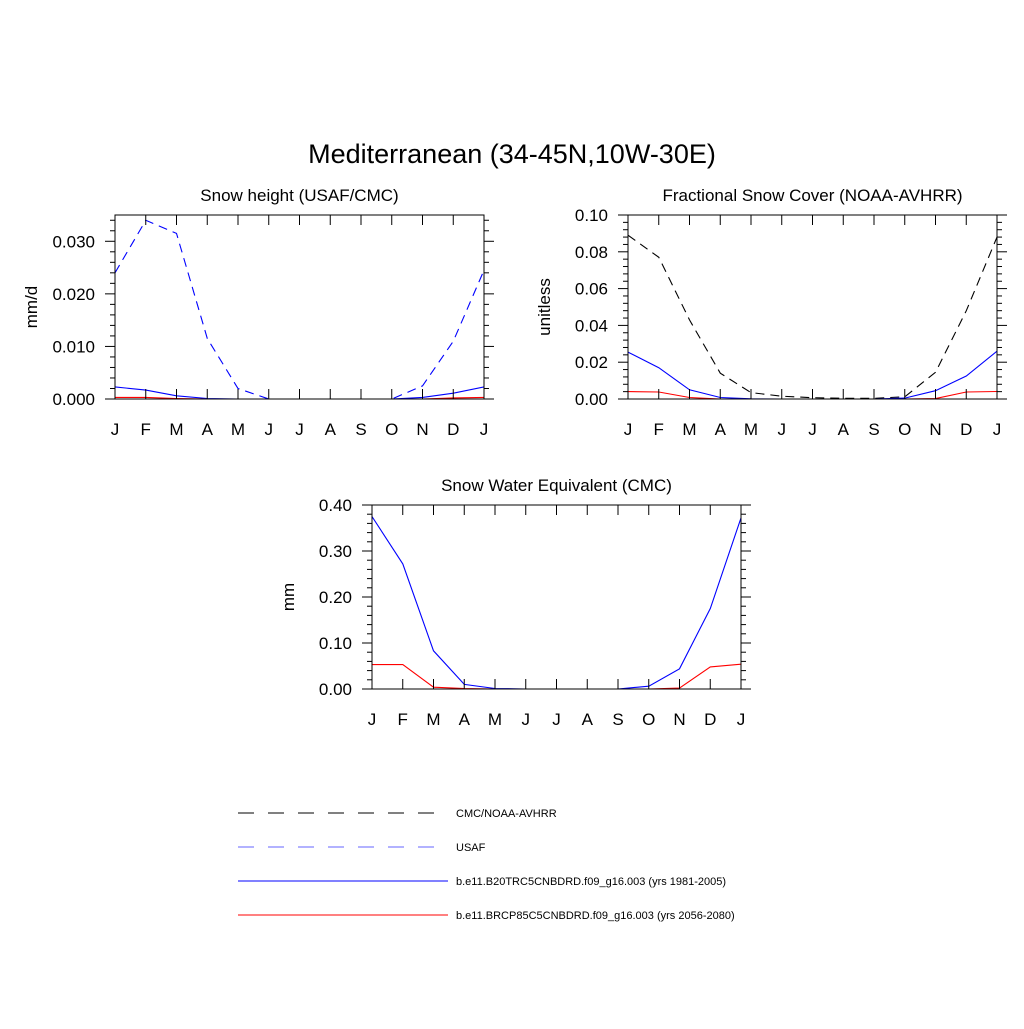 The height and width of the screenshot is (1029, 1024). What do you see at coordinates (591, 289) in the screenshot?
I see `y-tick-label: 0.06` at bounding box center [591, 289].